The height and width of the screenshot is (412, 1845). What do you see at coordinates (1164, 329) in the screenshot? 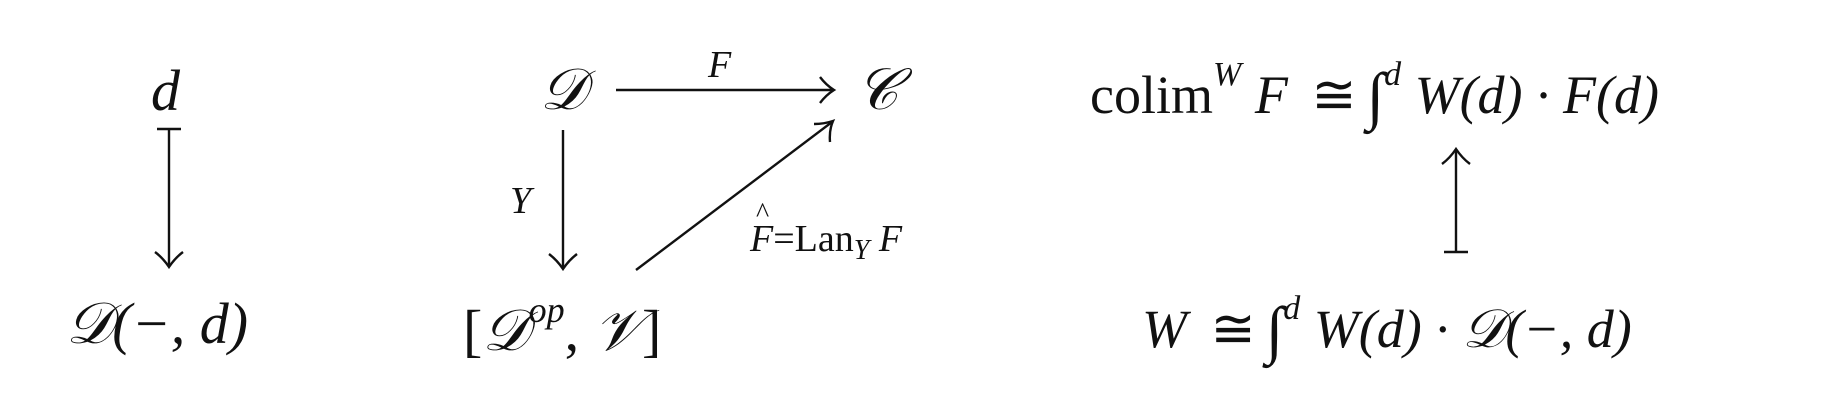
I see `weight-W: W` at bounding box center [1164, 329].